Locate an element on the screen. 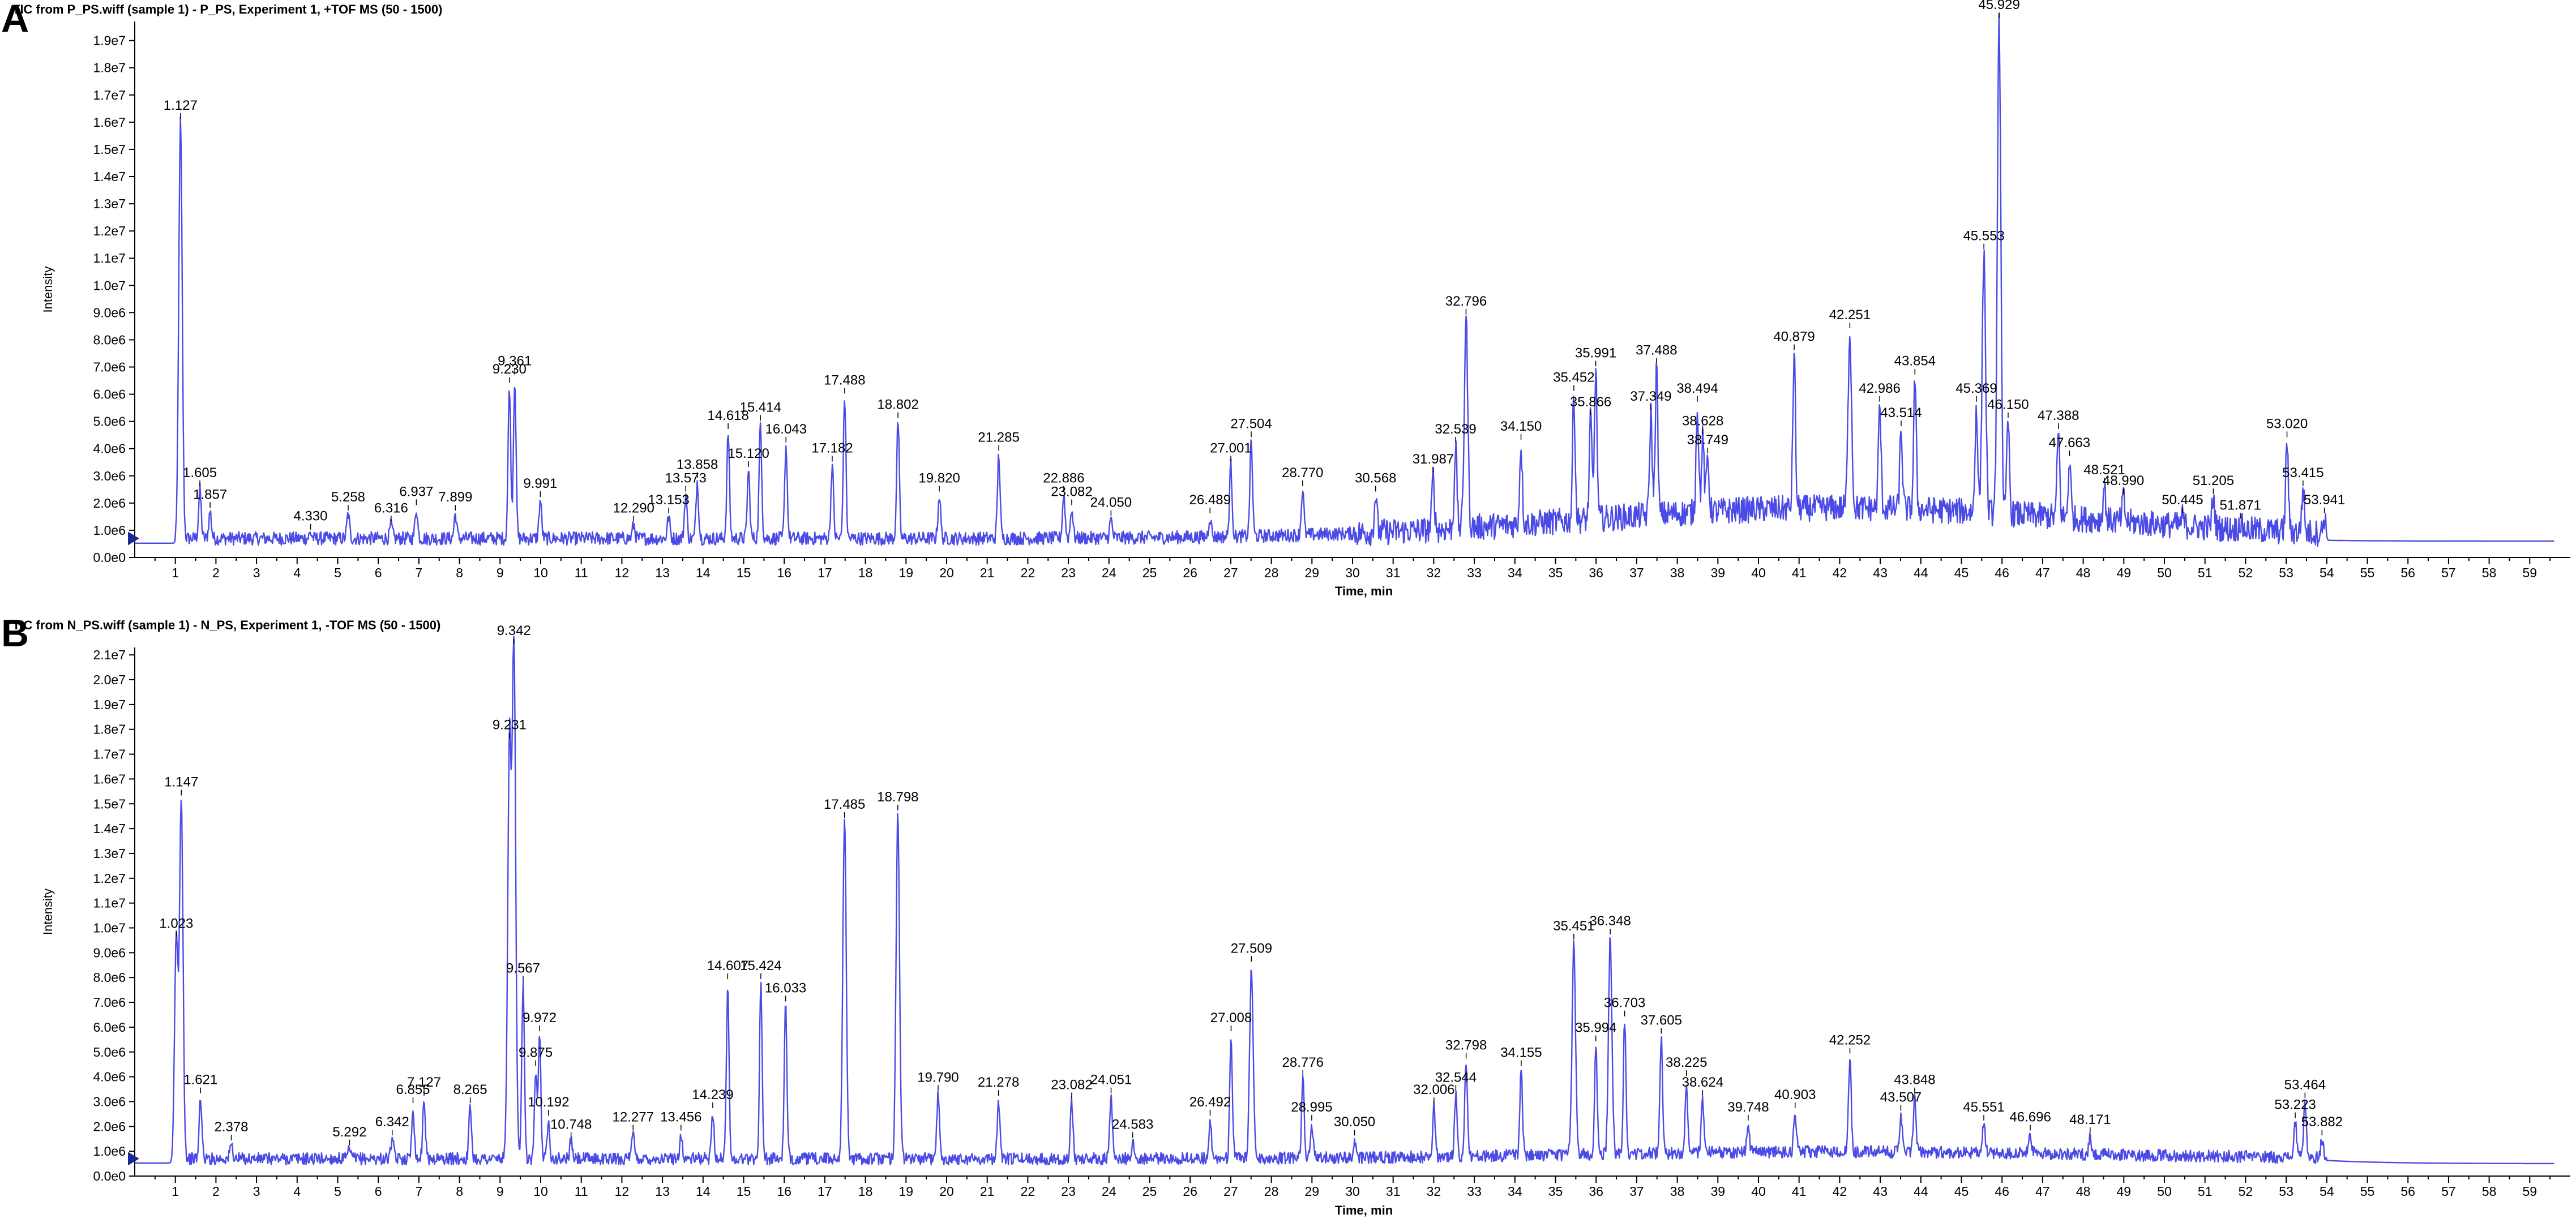 The width and height of the screenshot is (2576, 1227). panel-b-letter: B is located at coordinates (15, 633).